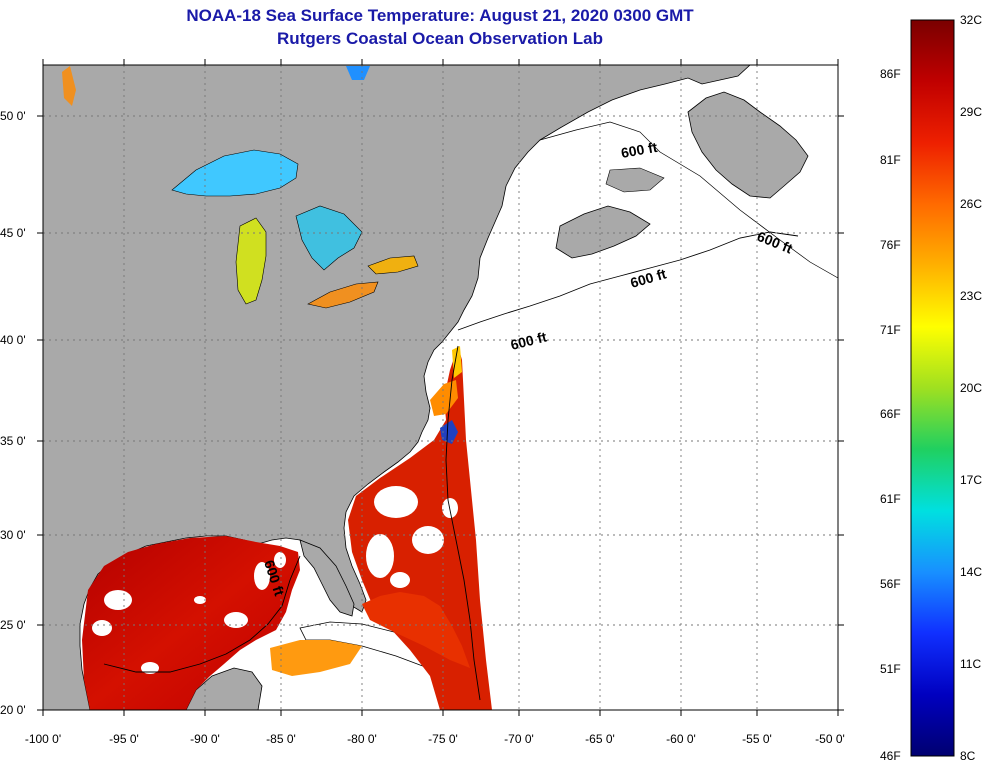  What do you see at coordinates (971, 572) in the screenshot?
I see `colorbar-c-label: 14C` at bounding box center [971, 572].